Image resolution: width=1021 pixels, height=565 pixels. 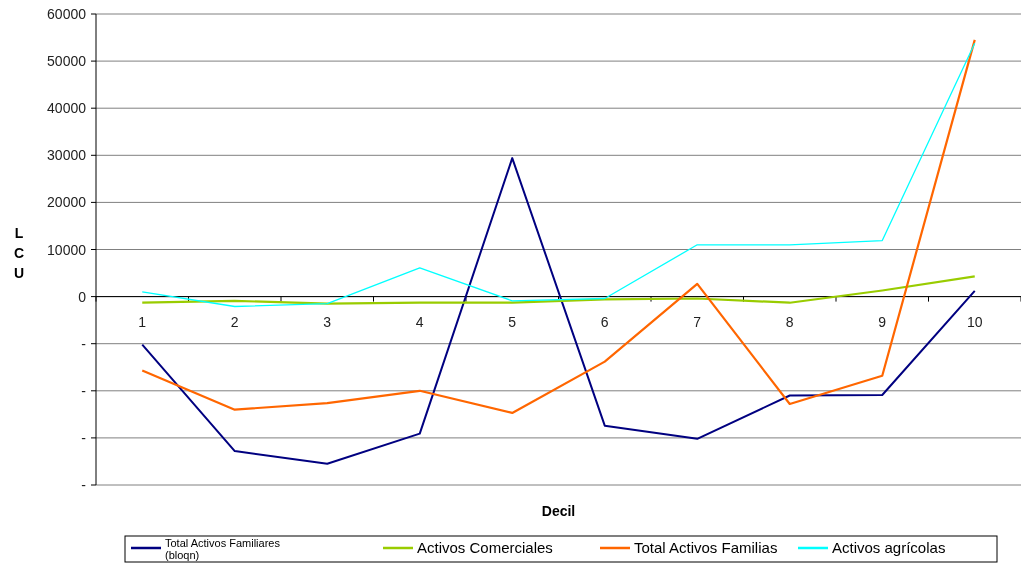 What do you see at coordinates (558, 511) in the screenshot?
I see `x-axis-title: Decil` at bounding box center [558, 511].